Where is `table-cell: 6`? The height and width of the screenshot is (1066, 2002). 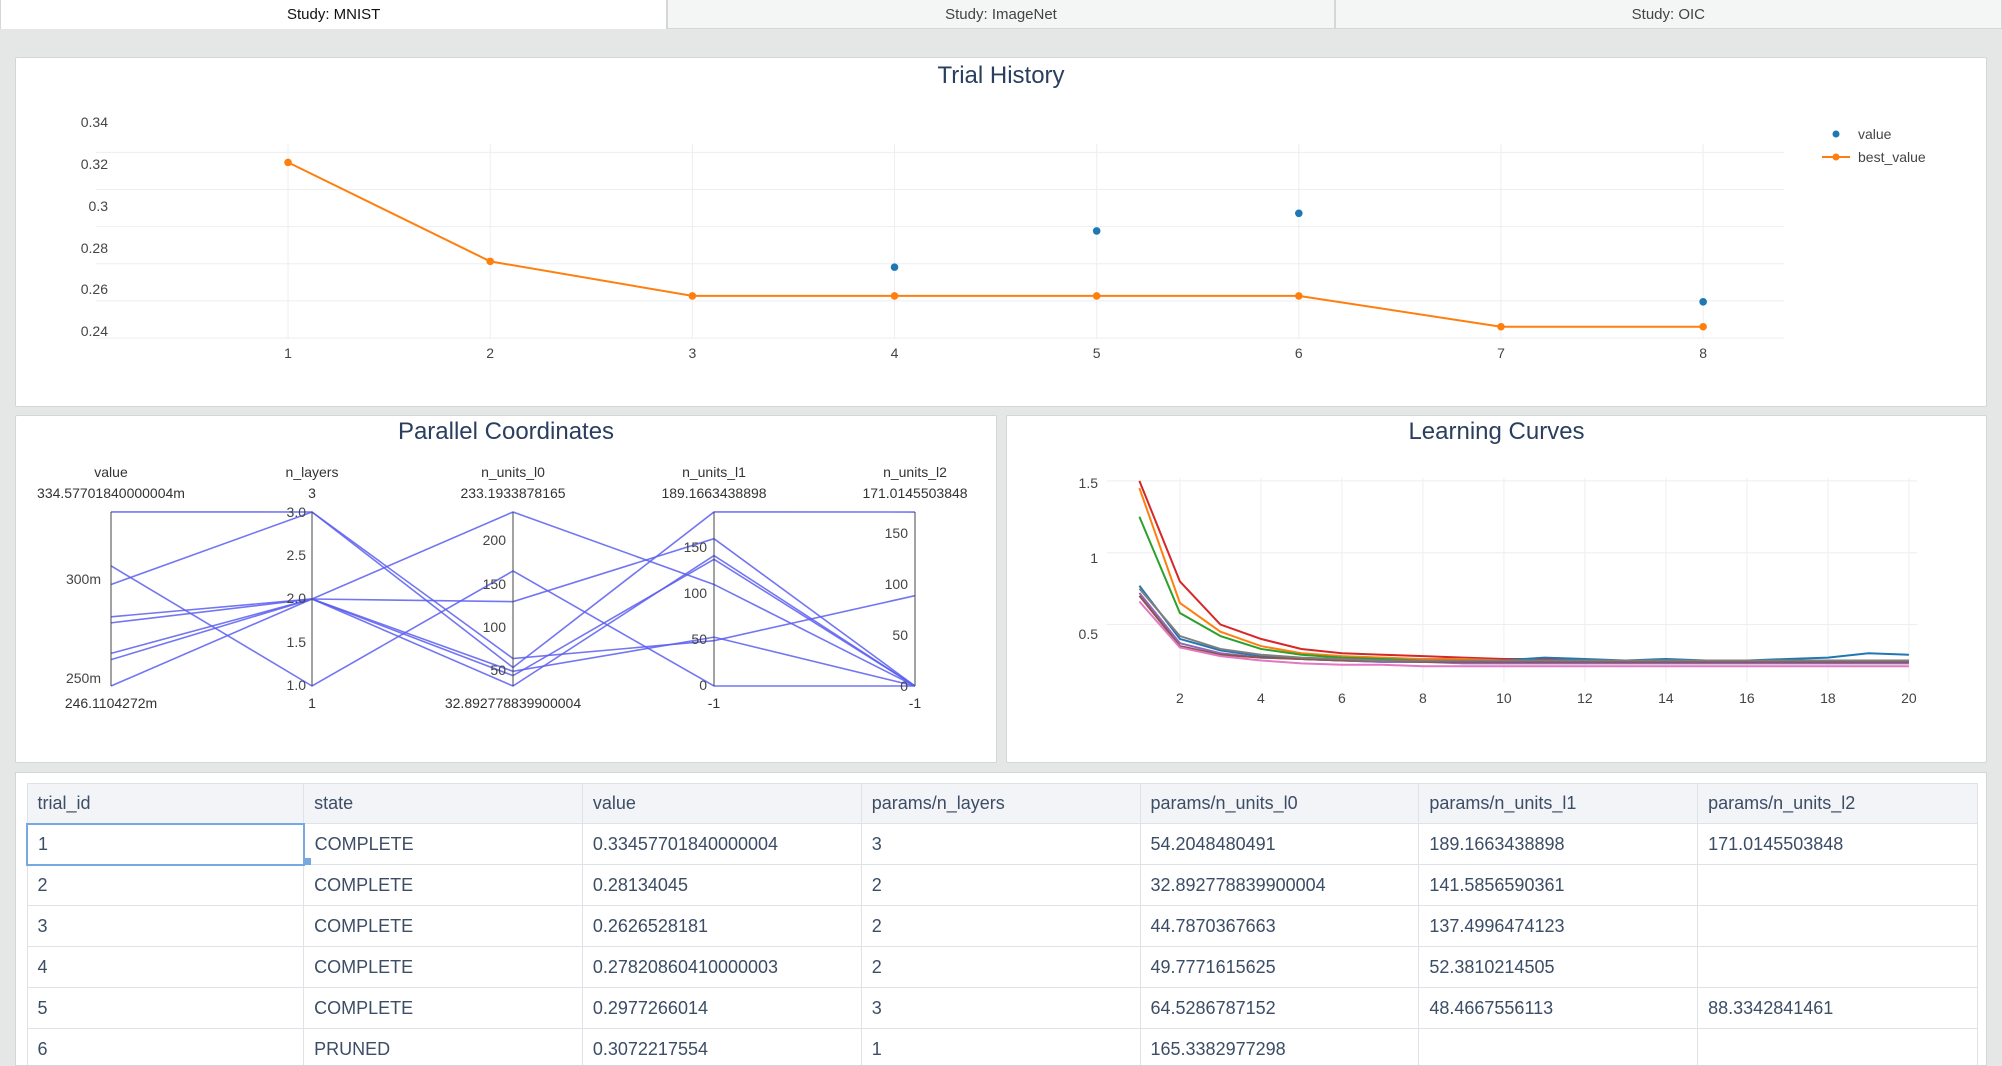 table-cell: 6 is located at coordinates (165, 1046).